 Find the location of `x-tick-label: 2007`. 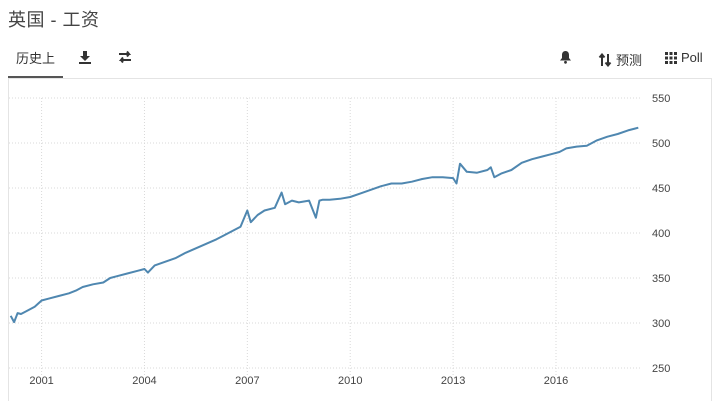

x-tick-label: 2007 is located at coordinates (247, 381).